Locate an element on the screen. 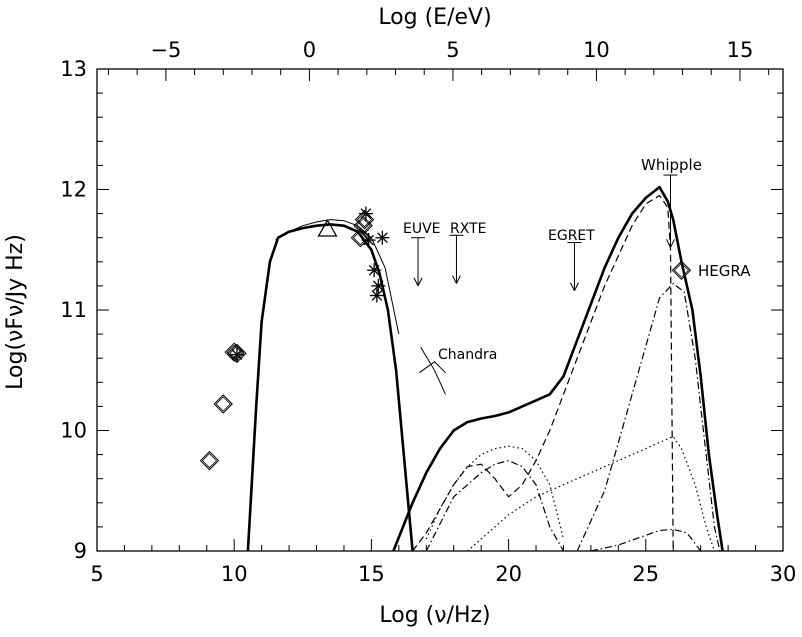 This screenshot has height=637, width=802. euve-label: EUVE is located at coordinates (422, 229).